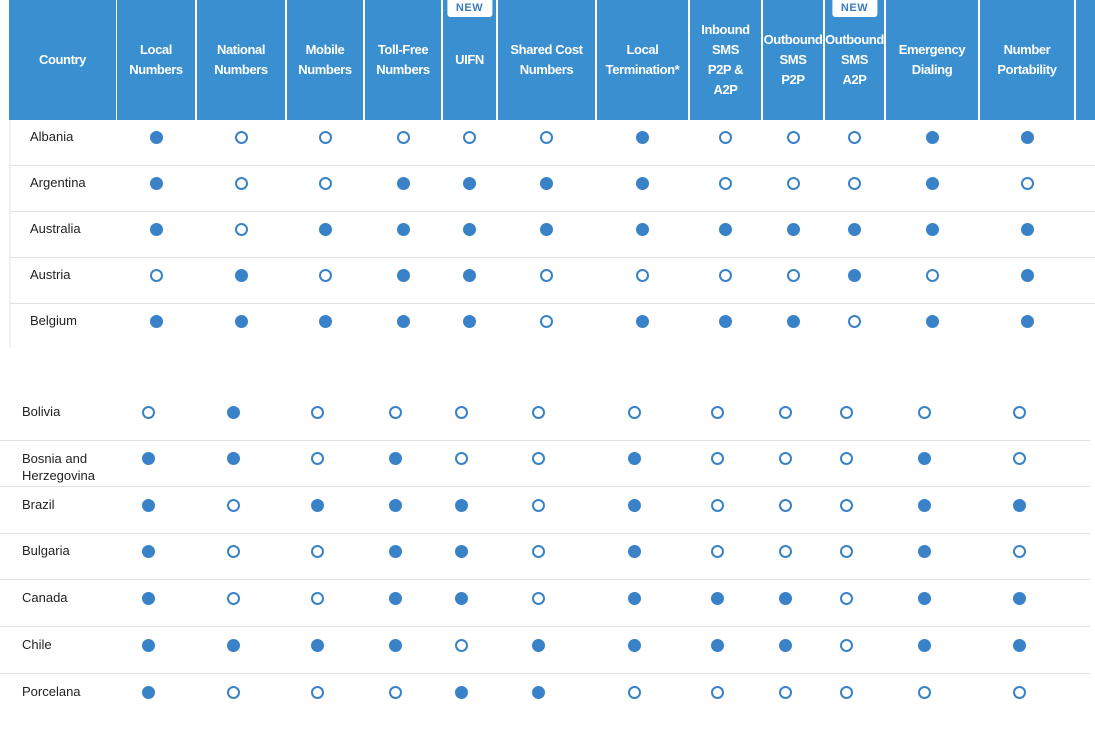 Image resolution: width=1095 pixels, height=735 pixels. What do you see at coordinates (41, 411) in the screenshot?
I see `country-name: Bolivia` at bounding box center [41, 411].